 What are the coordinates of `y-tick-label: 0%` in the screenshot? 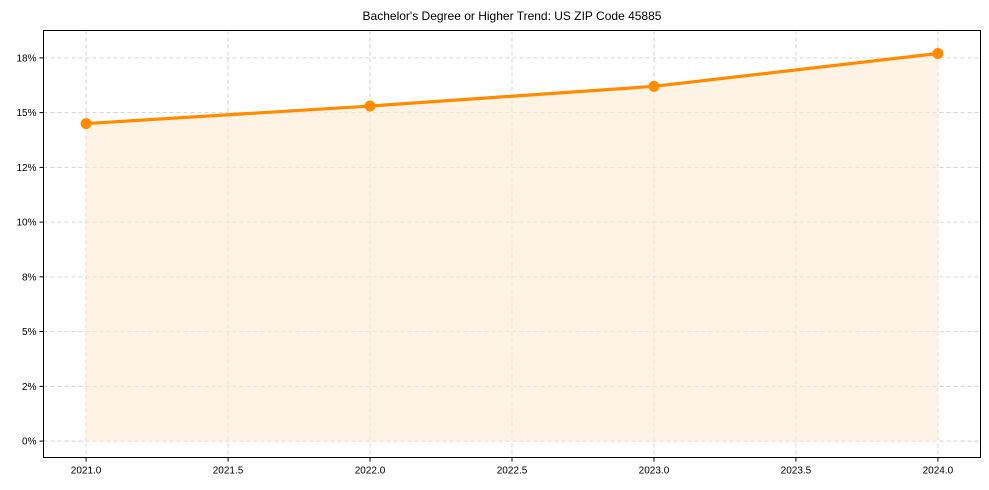 It's located at (29, 442).